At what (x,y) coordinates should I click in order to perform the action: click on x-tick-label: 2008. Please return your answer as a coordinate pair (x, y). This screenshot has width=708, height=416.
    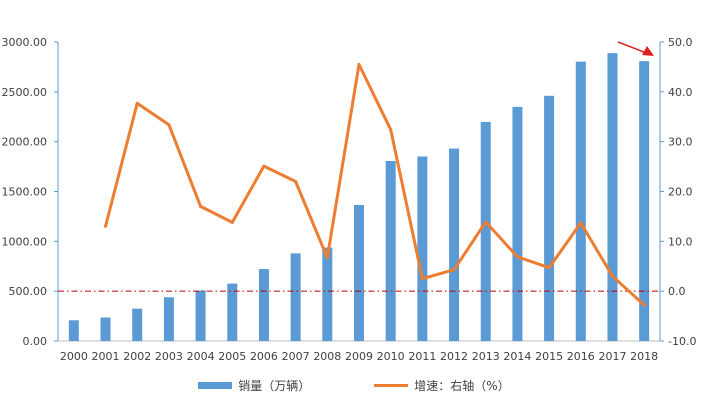
    Looking at the image, I should click on (327, 356).